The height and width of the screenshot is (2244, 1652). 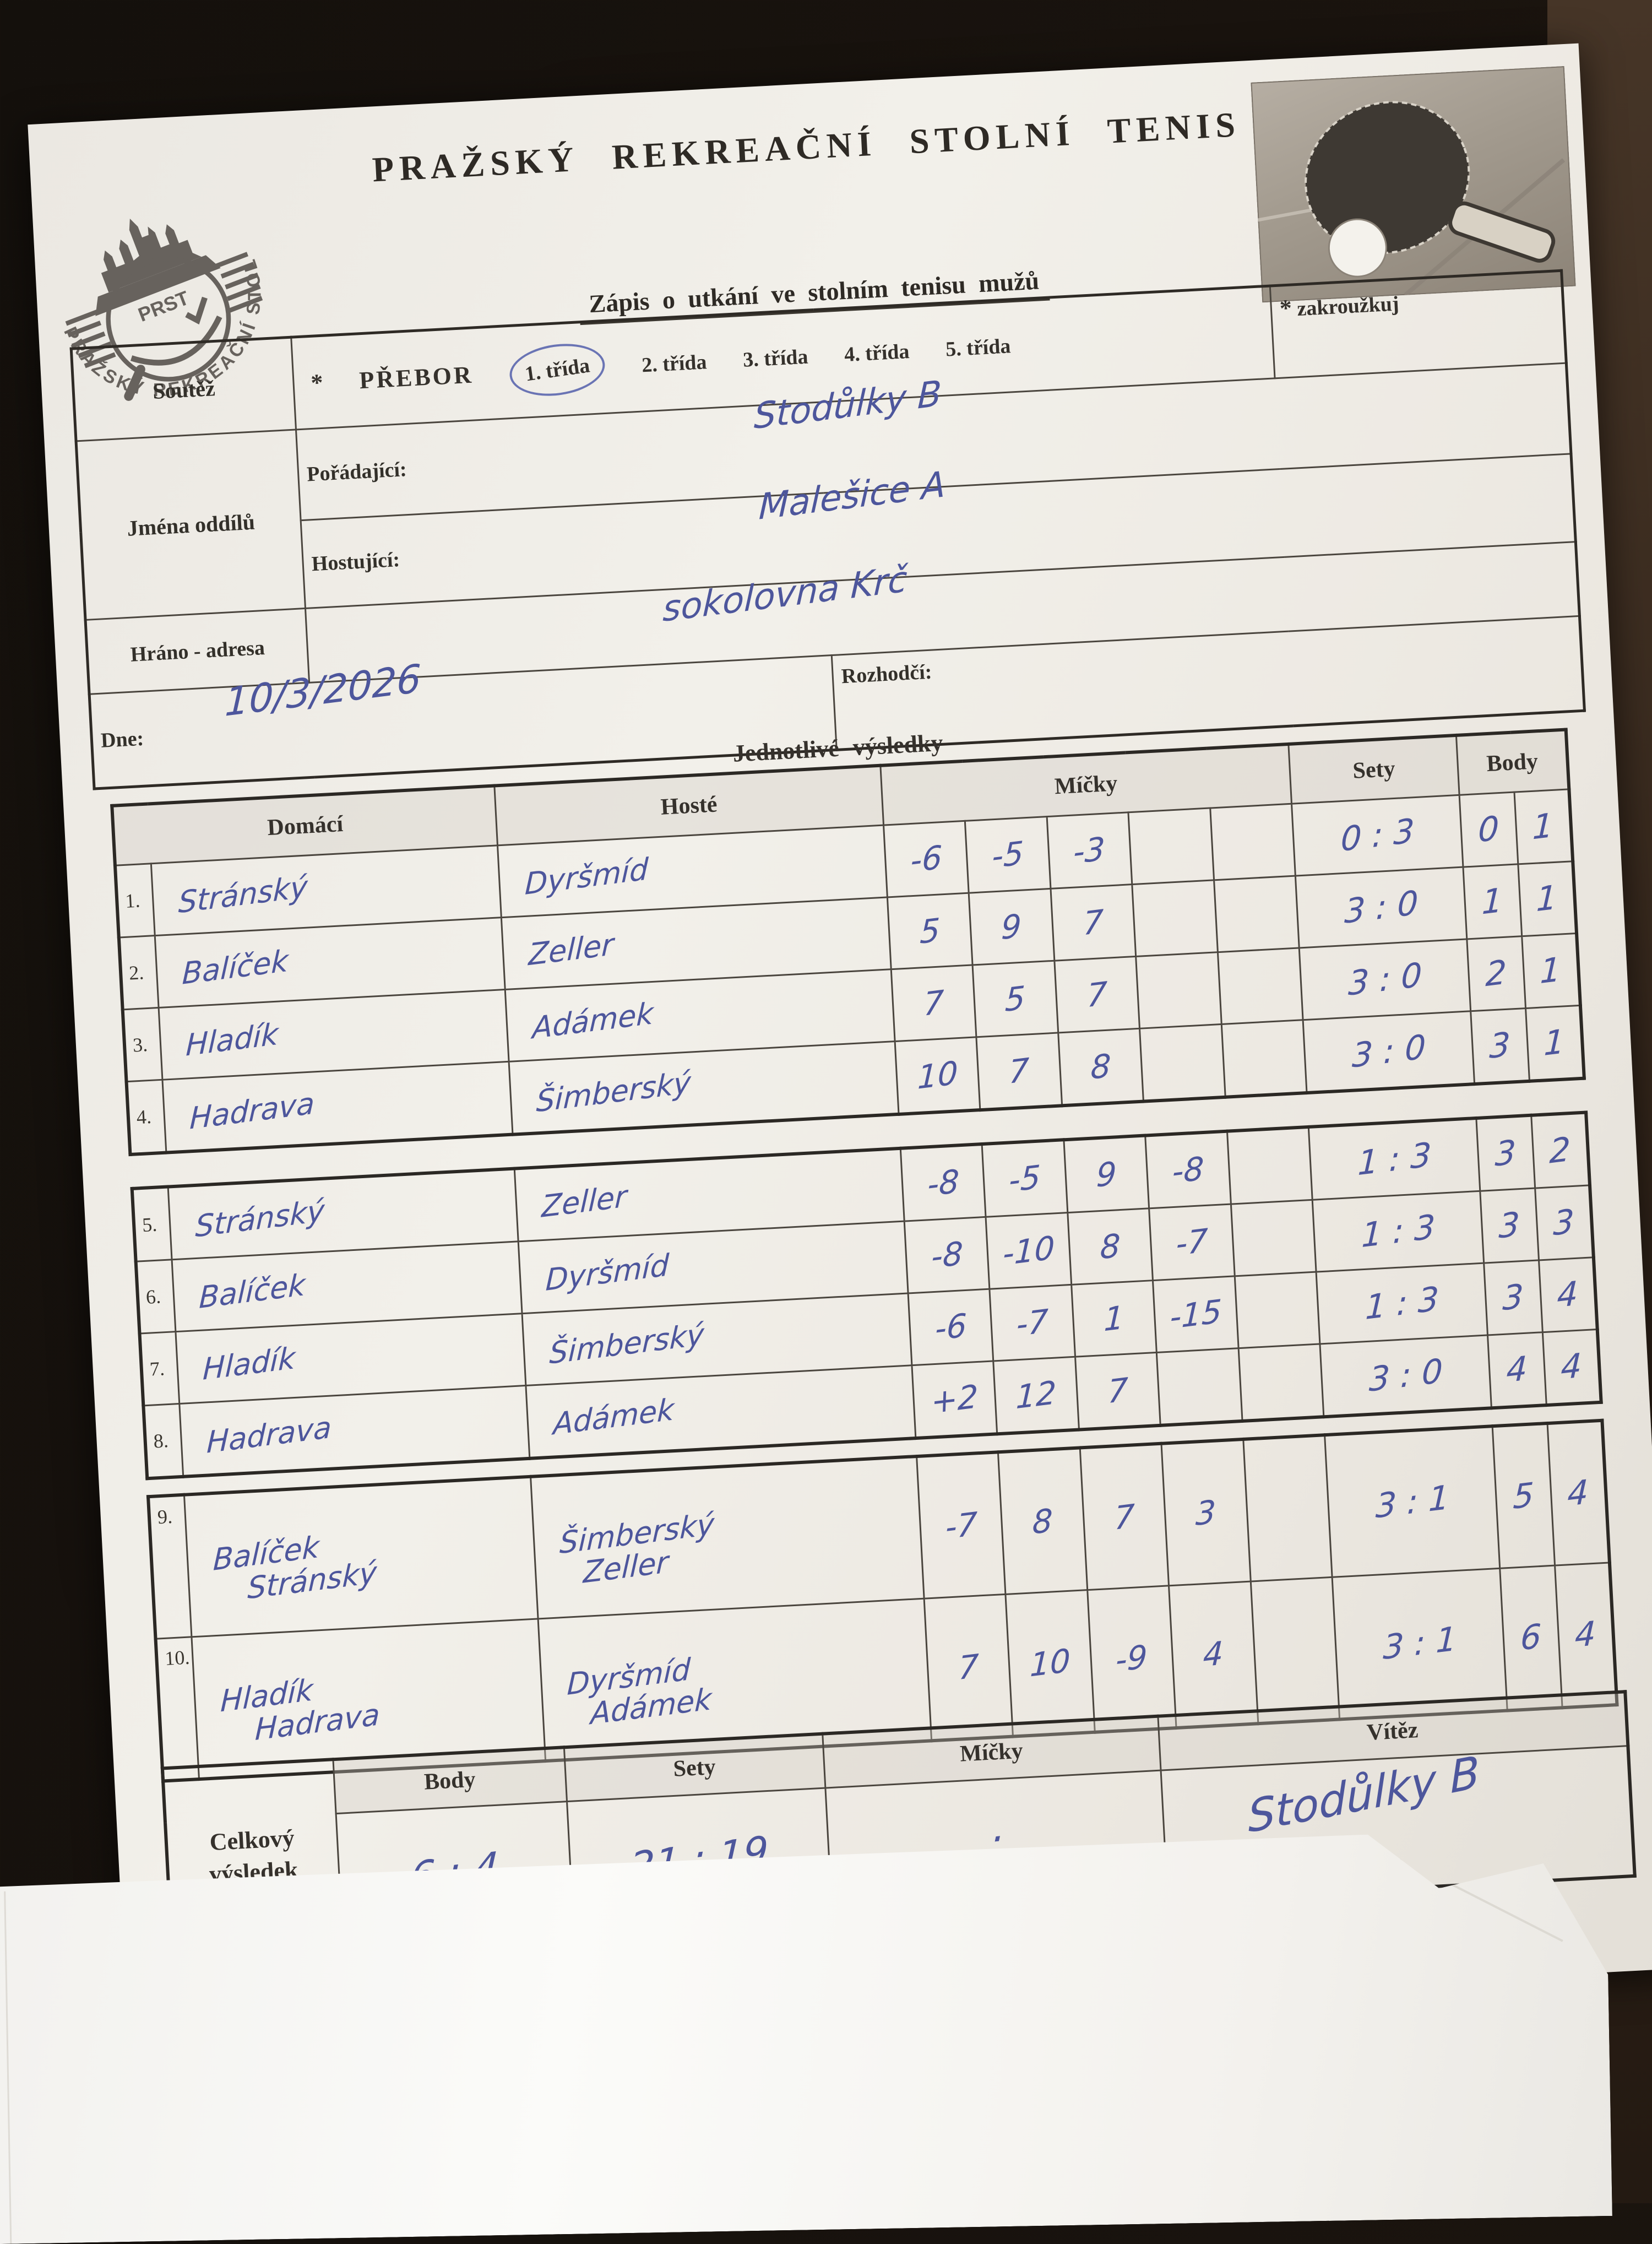 I want to click on set-score: -9, so click(x=1132, y=1658).